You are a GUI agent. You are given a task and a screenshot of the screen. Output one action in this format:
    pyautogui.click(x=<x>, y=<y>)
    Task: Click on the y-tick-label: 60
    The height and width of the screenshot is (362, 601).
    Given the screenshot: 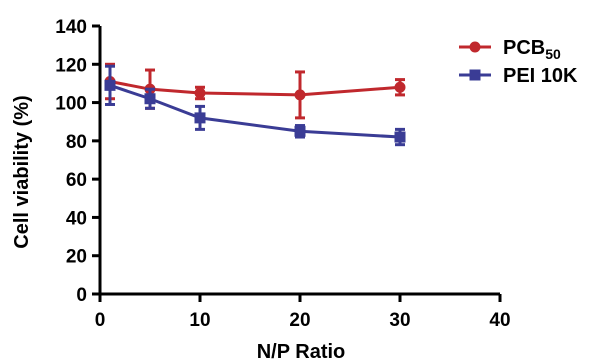 What is the action you would take?
    pyautogui.click(x=76, y=180)
    